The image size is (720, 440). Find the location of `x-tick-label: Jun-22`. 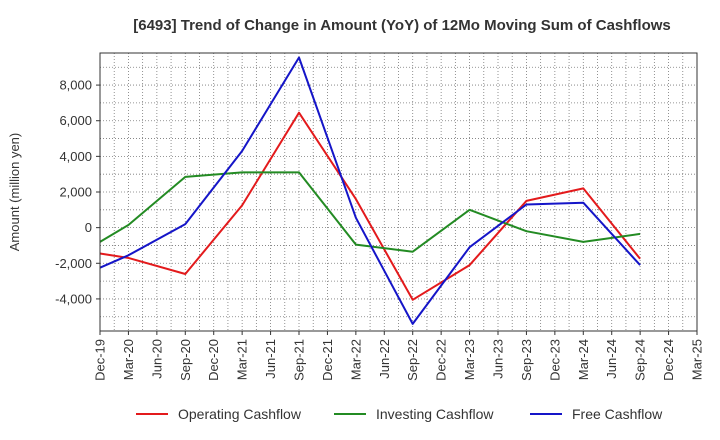

x-tick-label: Jun-22 is located at coordinates (384, 359).